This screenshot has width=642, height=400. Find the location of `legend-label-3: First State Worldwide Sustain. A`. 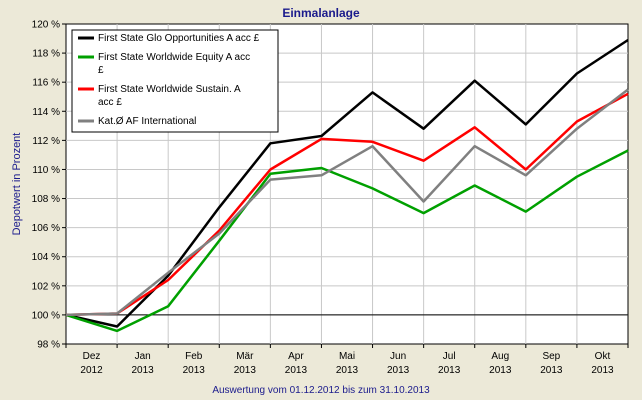

legend-label-3: First State Worldwide Sustain. A is located at coordinates (169, 89).